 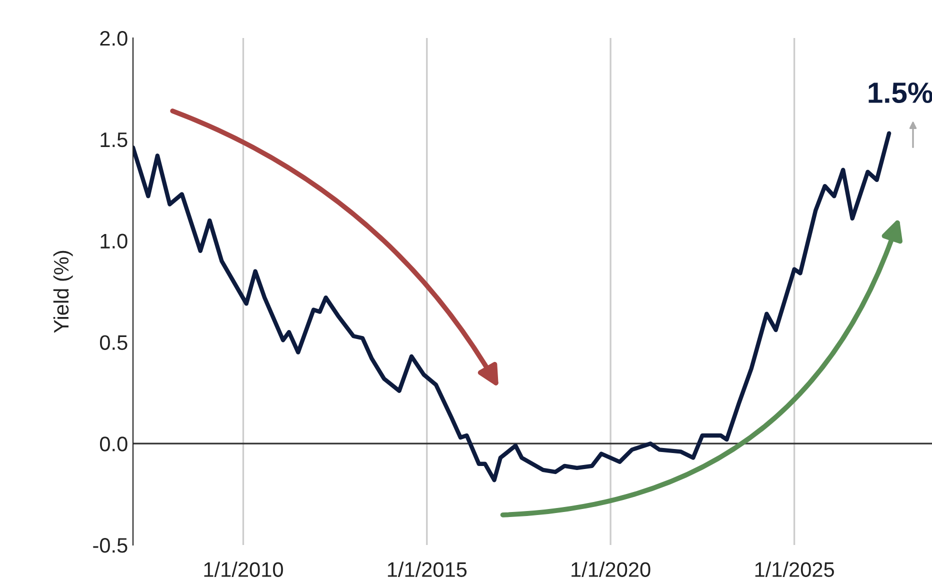 What do you see at coordinates (611, 569) in the screenshot?
I see `x-tick-label: 1/1/2020` at bounding box center [611, 569].